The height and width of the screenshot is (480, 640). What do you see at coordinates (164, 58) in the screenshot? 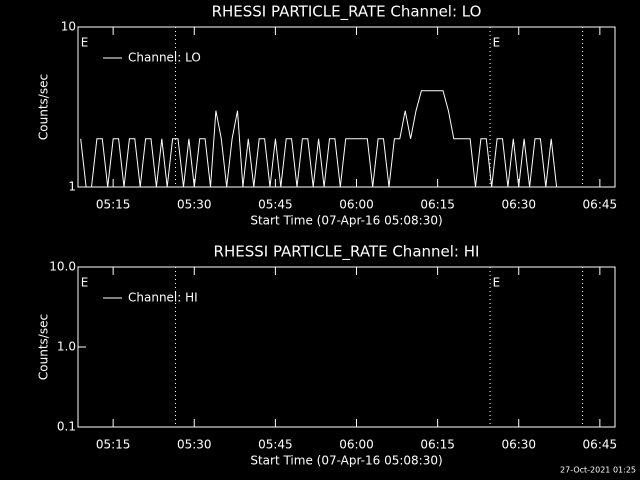
I see `legend-label: Channel: LO` at bounding box center [164, 58].